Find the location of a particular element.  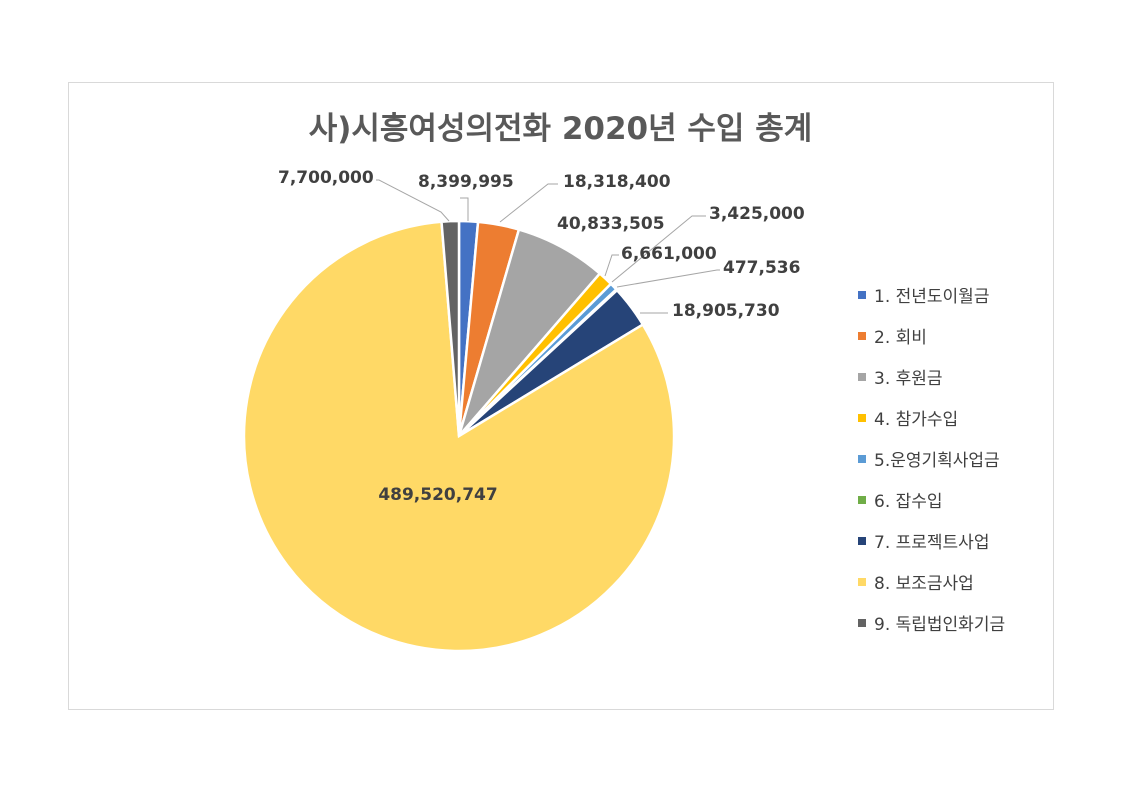

legend-label: 5.운영기획사업금 is located at coordinates (937, 461).